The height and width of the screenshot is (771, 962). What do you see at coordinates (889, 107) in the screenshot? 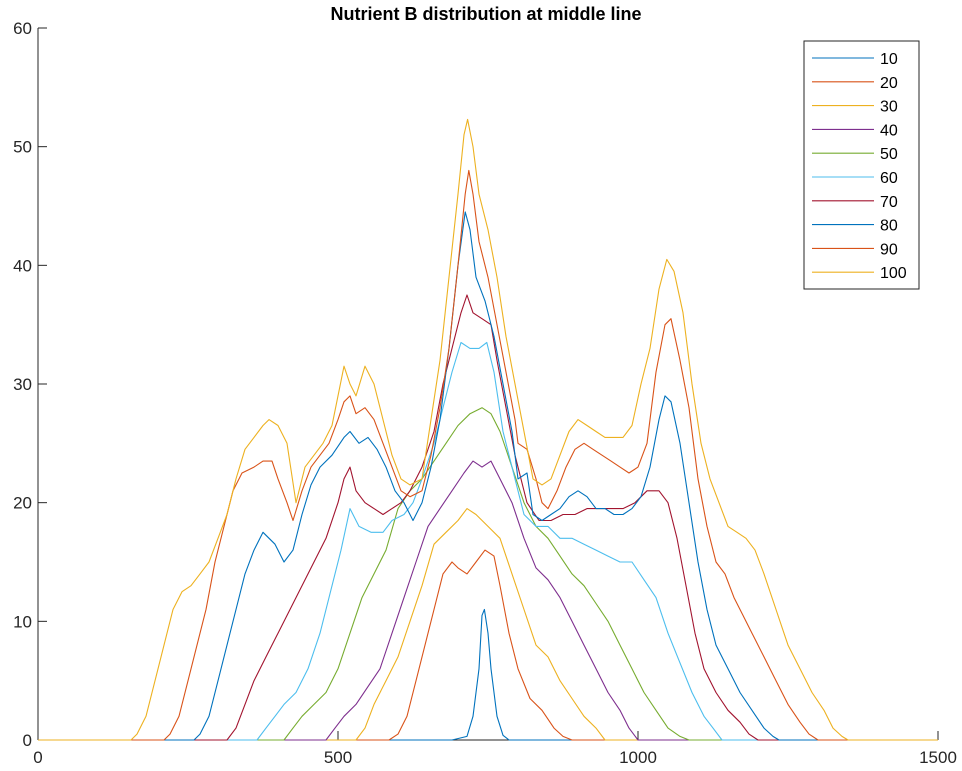
I see `legend-label-30: 30` at bounding box center [889, 107].